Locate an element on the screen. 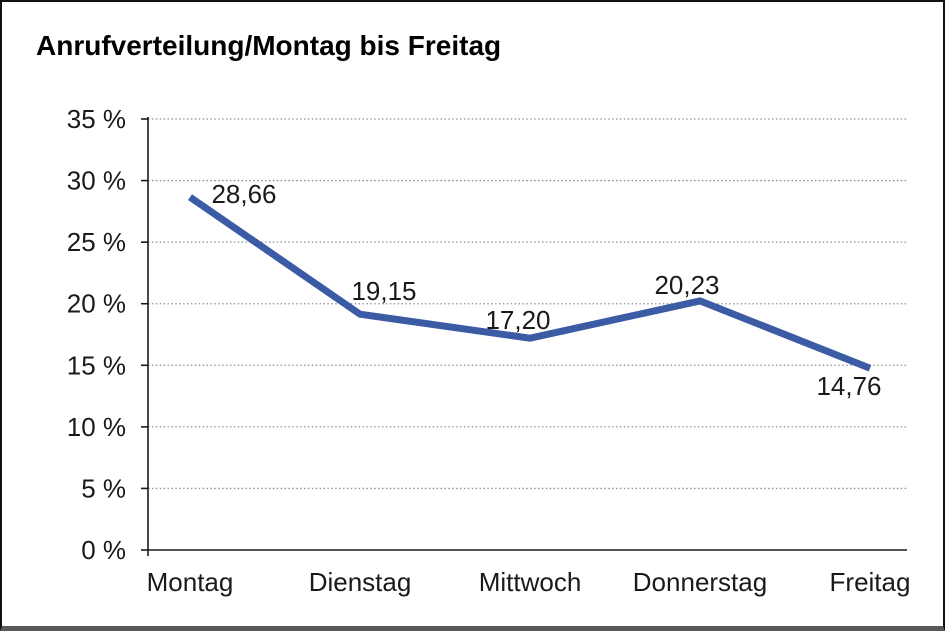  data-point-label: 28,66 is located at coordinates (243, 194).